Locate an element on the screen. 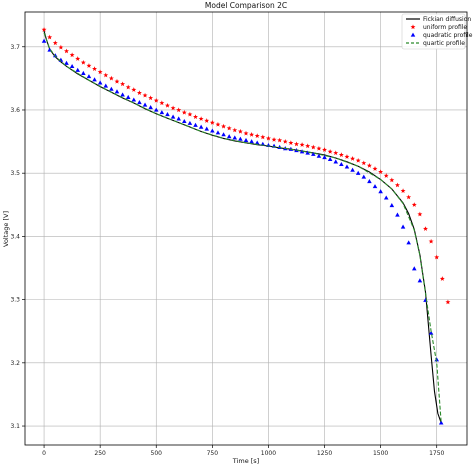 This screenshot has width=474, height=467. legend-swatch-quadratic is located at coordinates (413, 34).